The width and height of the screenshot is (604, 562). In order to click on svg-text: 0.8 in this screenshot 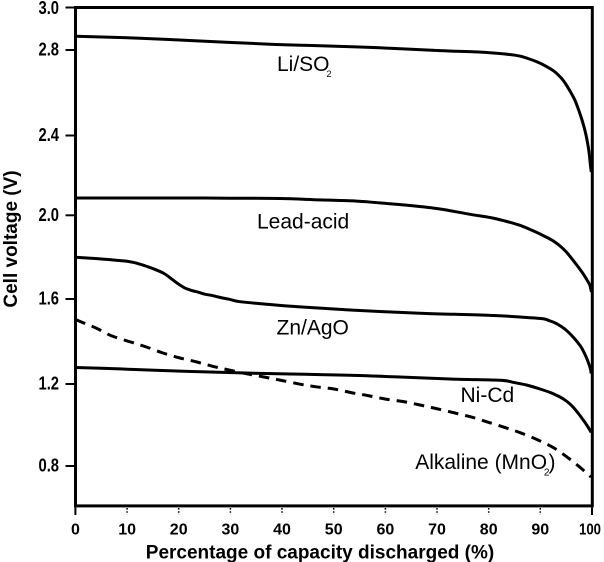, I will do `click(49, 466)`.